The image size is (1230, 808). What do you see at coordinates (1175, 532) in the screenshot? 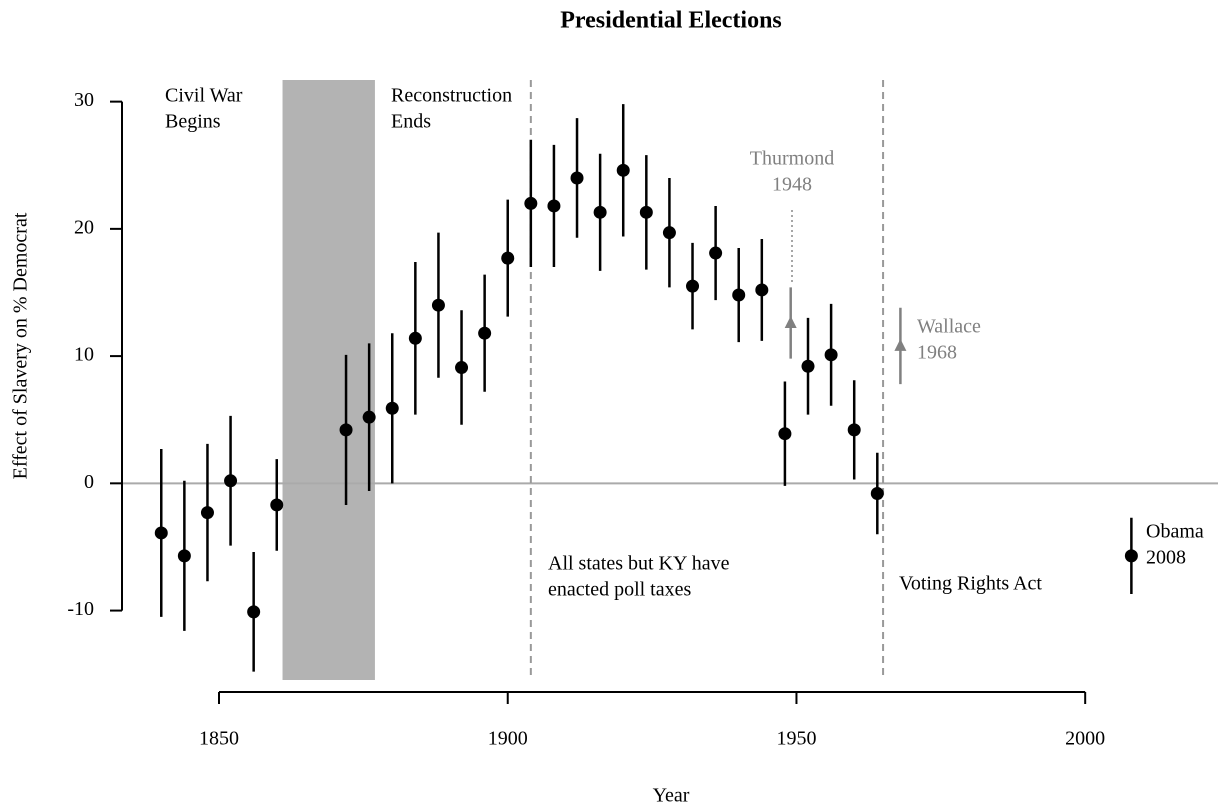
I see `annotation: Obama` at bounding box center [1175, 532].